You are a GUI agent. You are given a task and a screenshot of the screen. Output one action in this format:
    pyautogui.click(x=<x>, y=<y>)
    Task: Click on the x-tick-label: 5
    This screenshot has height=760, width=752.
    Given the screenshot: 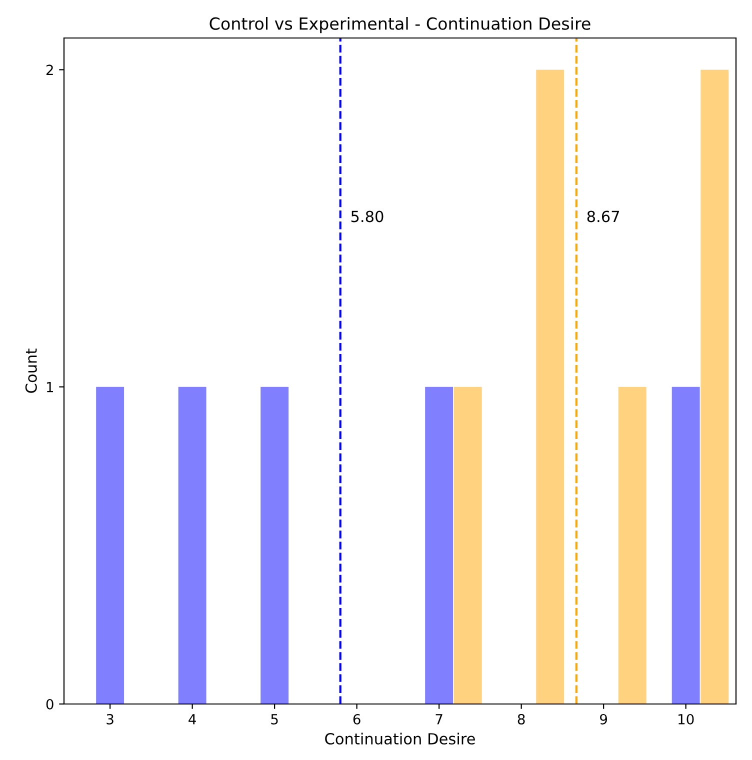 What is the action you would take?
    pyautogui.click(x=274, y=719)
    